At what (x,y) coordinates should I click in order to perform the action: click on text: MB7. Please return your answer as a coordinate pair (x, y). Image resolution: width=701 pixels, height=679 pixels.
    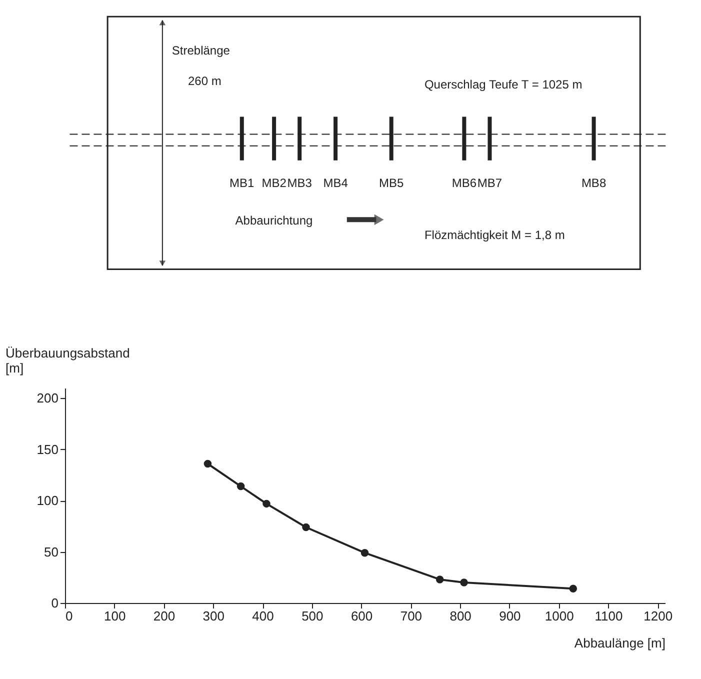
    Looking at the image, I should click on (489, 183).